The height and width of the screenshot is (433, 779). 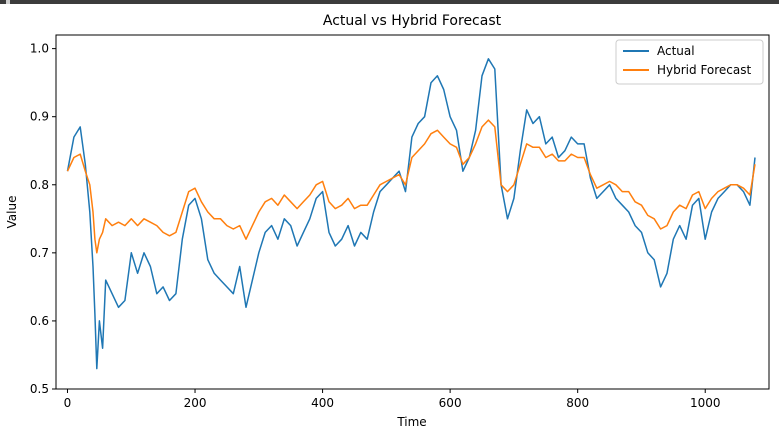 What do you see at coordinates (676, 51) in the screenshot?
I see `legend-label-actual: Actual` at bounding box center [676, 51].